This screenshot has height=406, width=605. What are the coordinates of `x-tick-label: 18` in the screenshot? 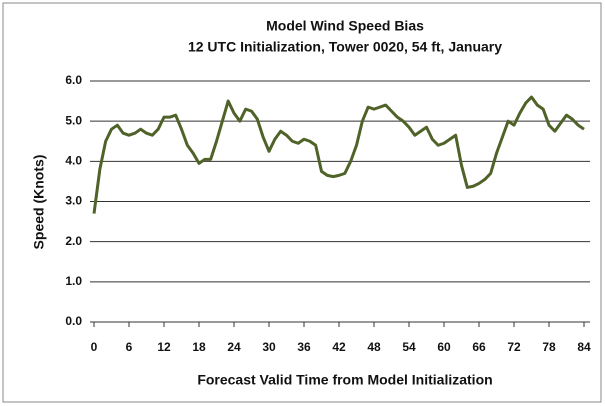 It's located at (199, 347).